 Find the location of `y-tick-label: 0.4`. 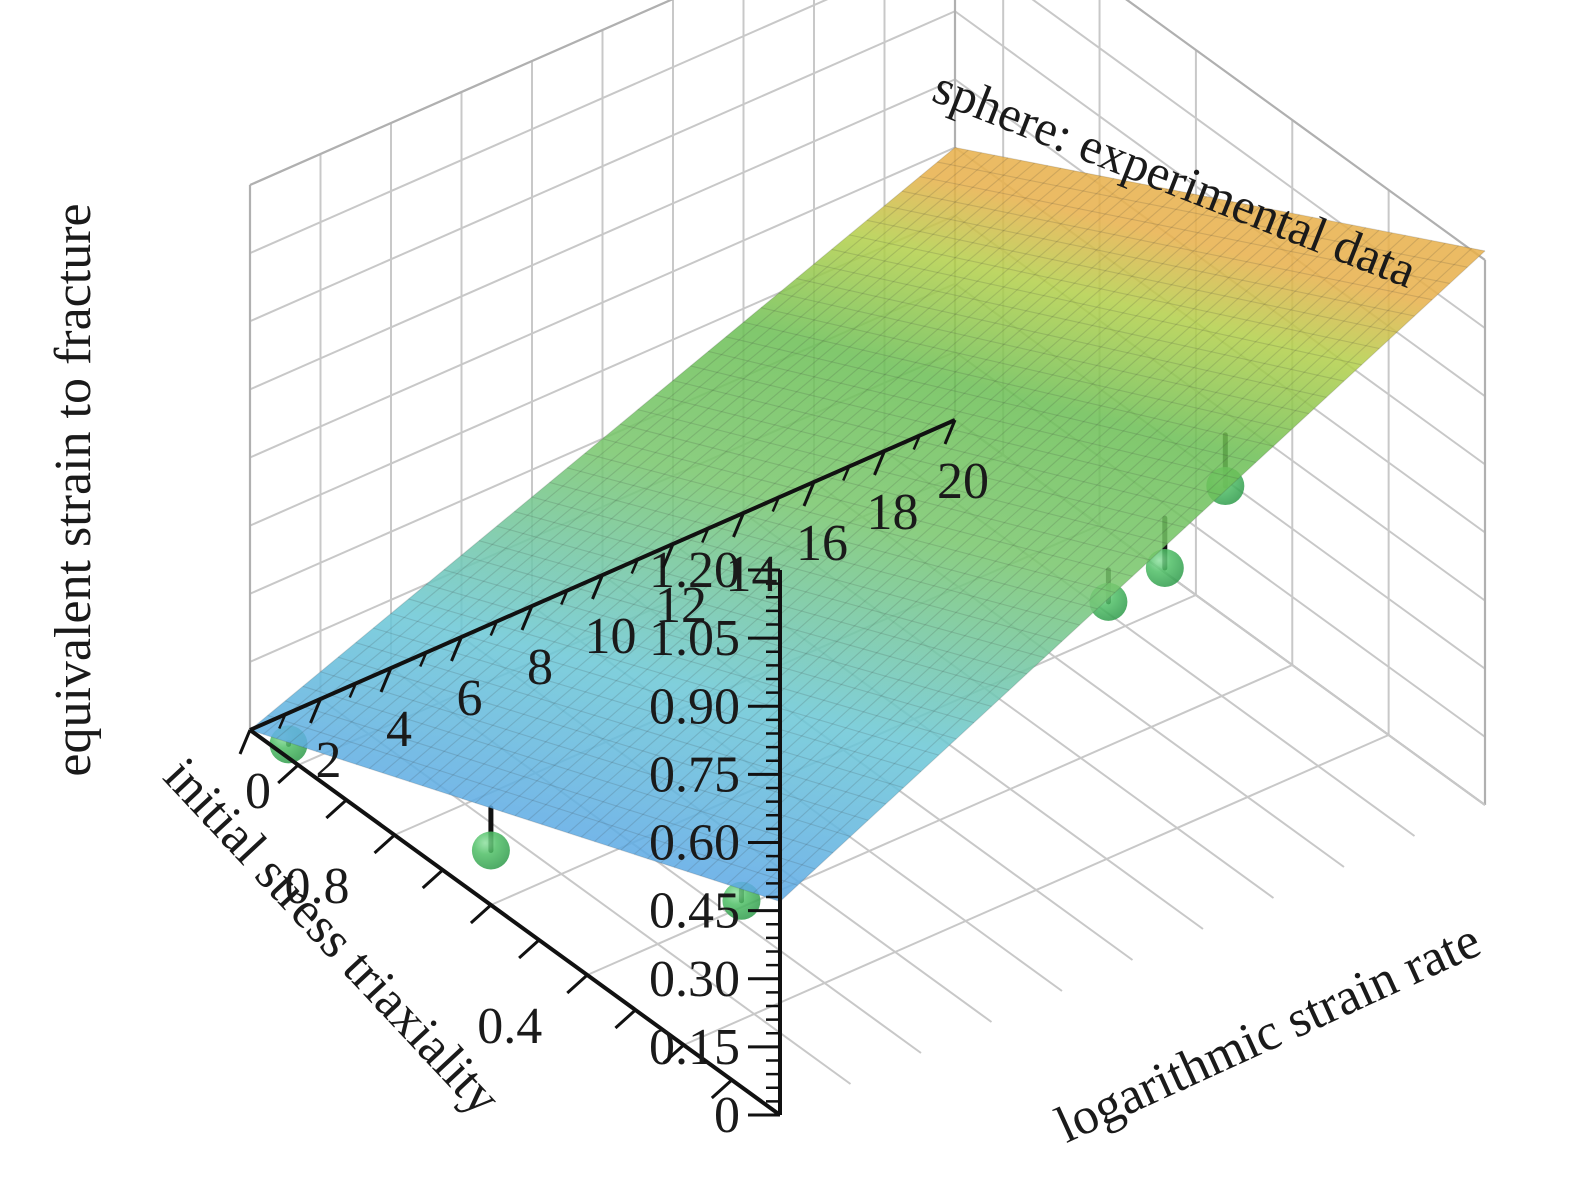

y-tick-label: 0.4 is located at coordinates (509, 1026).